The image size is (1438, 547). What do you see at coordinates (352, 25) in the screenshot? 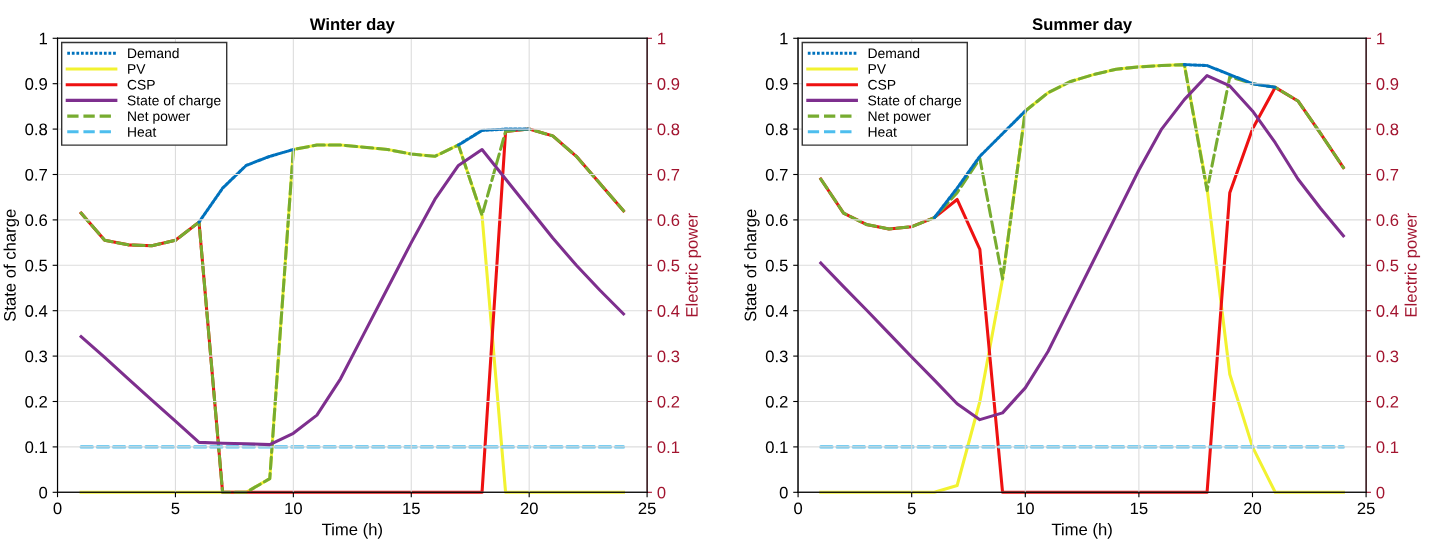
I see `chart-title: Winter day` at bounding box center [352, 25].